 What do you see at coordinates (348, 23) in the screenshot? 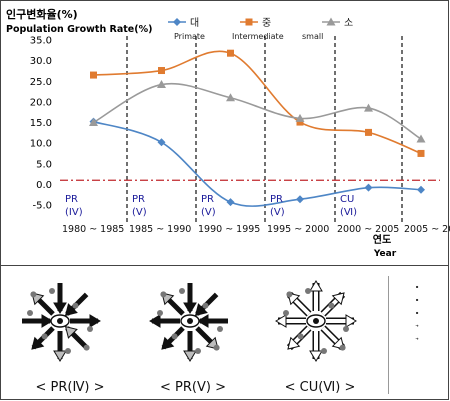
I see `legend-label-korean: 소` at bounding box center [348, 23].